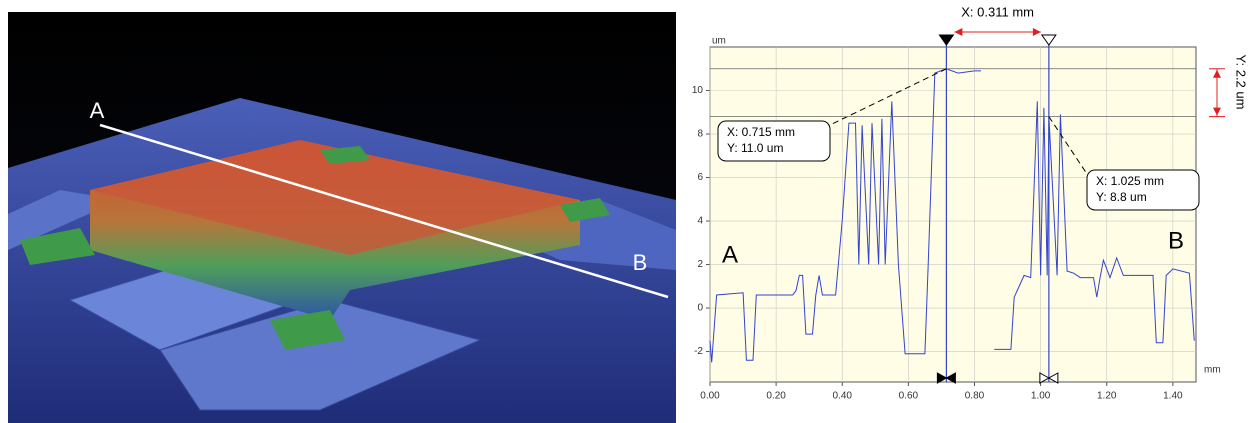 The height and width of the screenshot is (423, 1256). What do you see at coordinates (1176, 240) in the screenshot?
I see `point-label: B` at bounding box center [1176, 240].